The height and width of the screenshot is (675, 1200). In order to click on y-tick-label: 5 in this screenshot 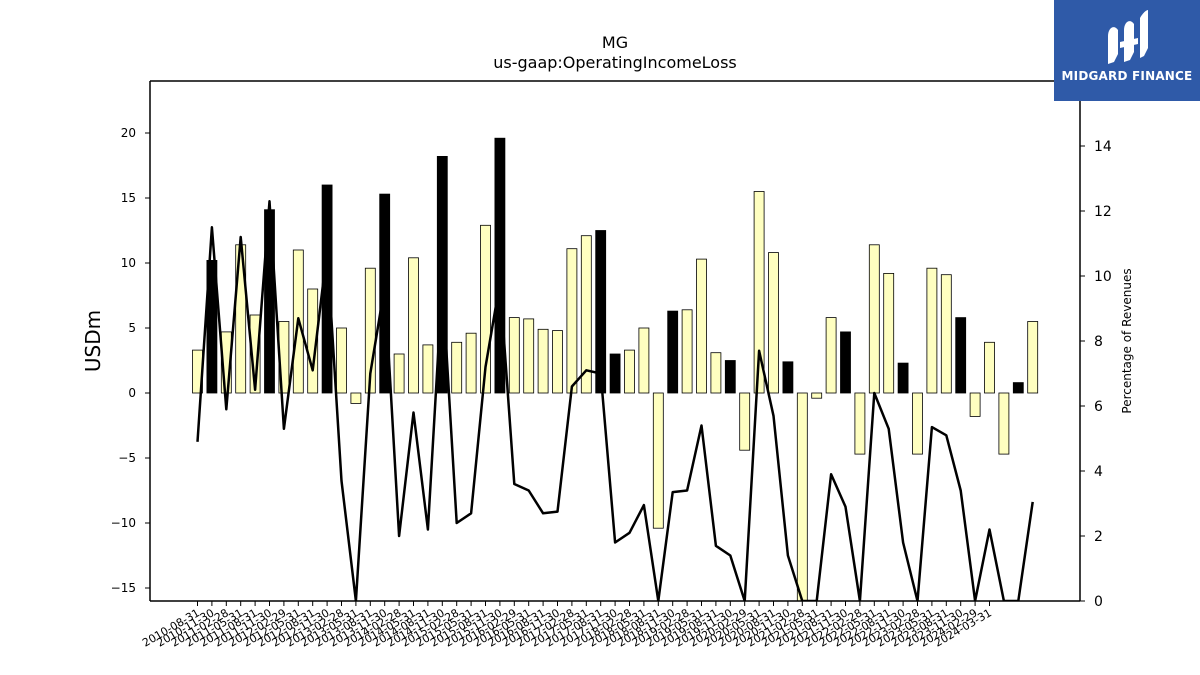, I will do `click(132, 328)`.